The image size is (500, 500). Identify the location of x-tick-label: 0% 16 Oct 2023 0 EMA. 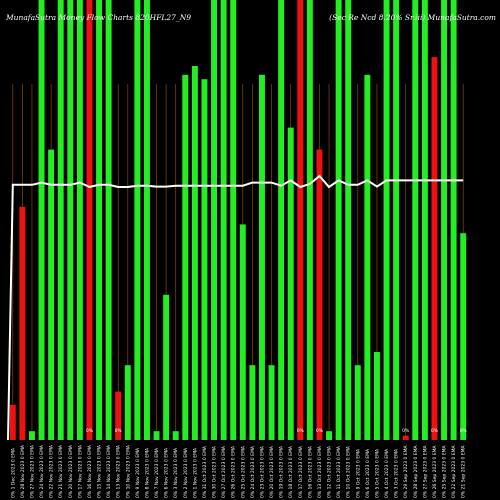
(310, 471).